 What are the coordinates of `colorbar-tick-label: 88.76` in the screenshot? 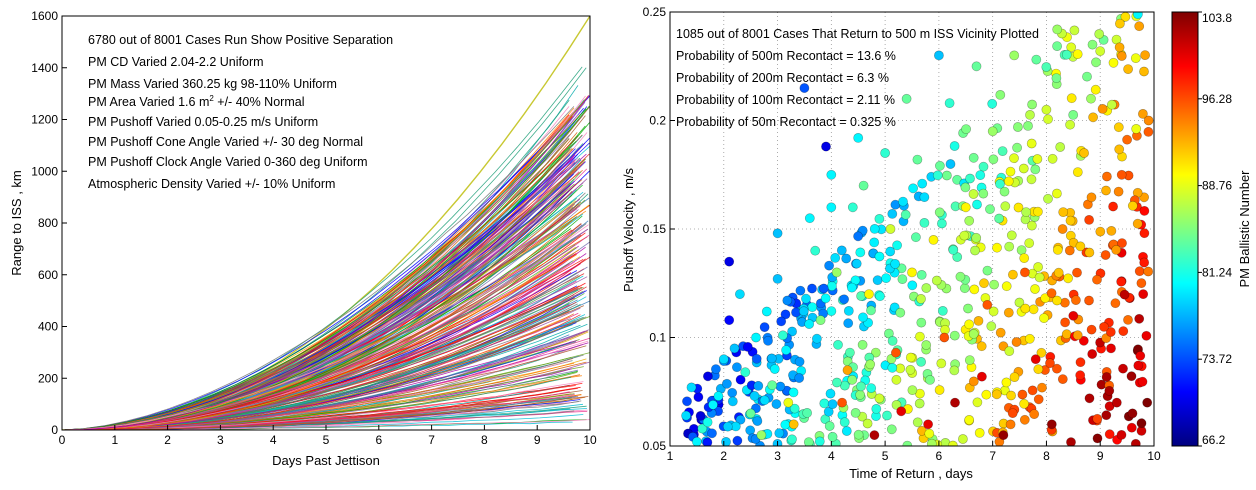 It's located at (1217, 186).